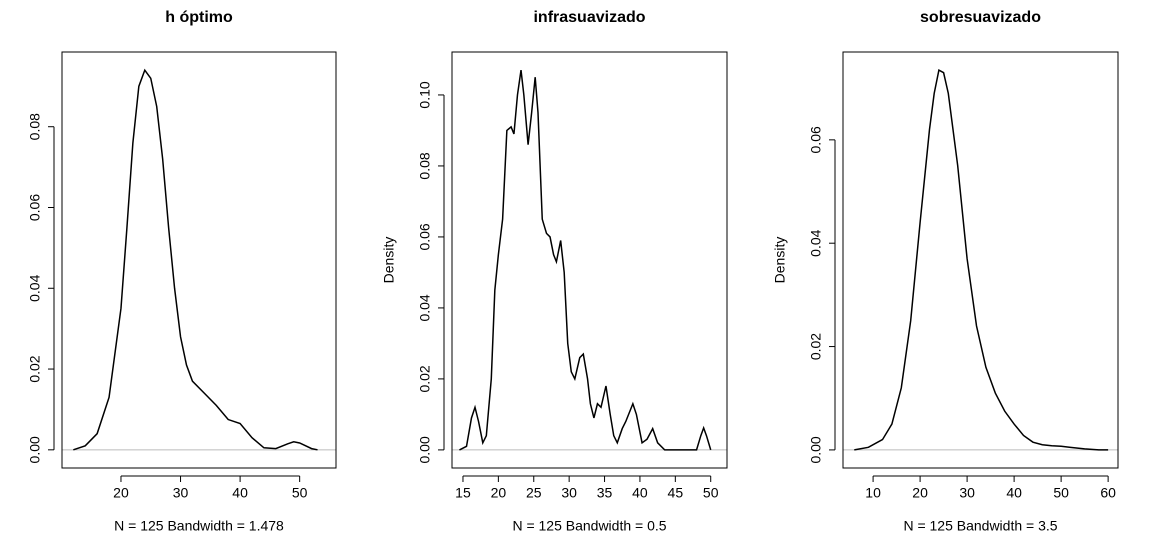 This screenshot has width=1168, height=558. I want to click on chart-title: sobresuavizado, so click(980, 17).